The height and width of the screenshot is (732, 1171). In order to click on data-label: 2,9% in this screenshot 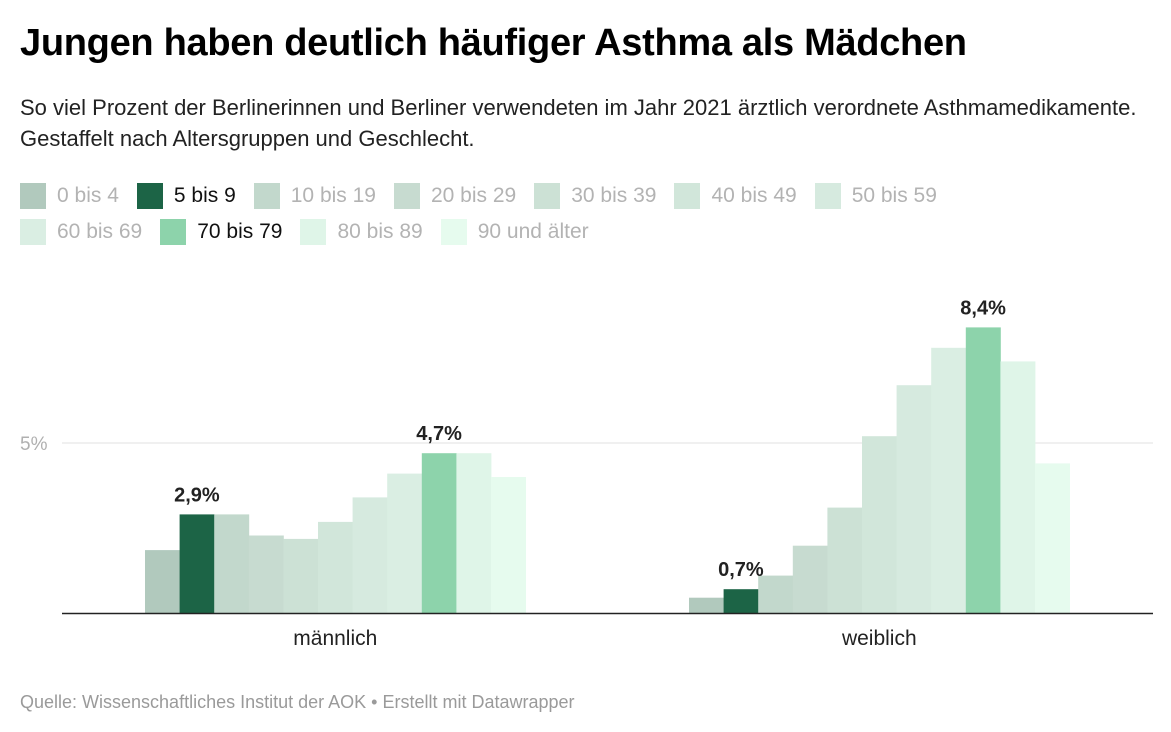, I will do `click(197, 495)`.